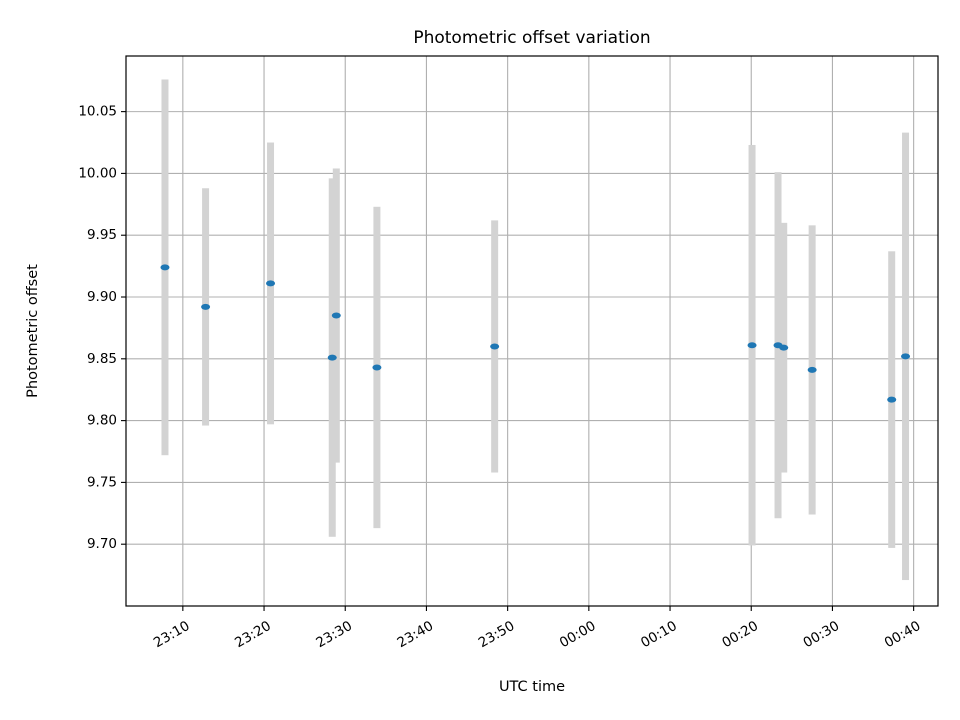  I want to click on x-axis-label: UTC time, so click(532, 687).